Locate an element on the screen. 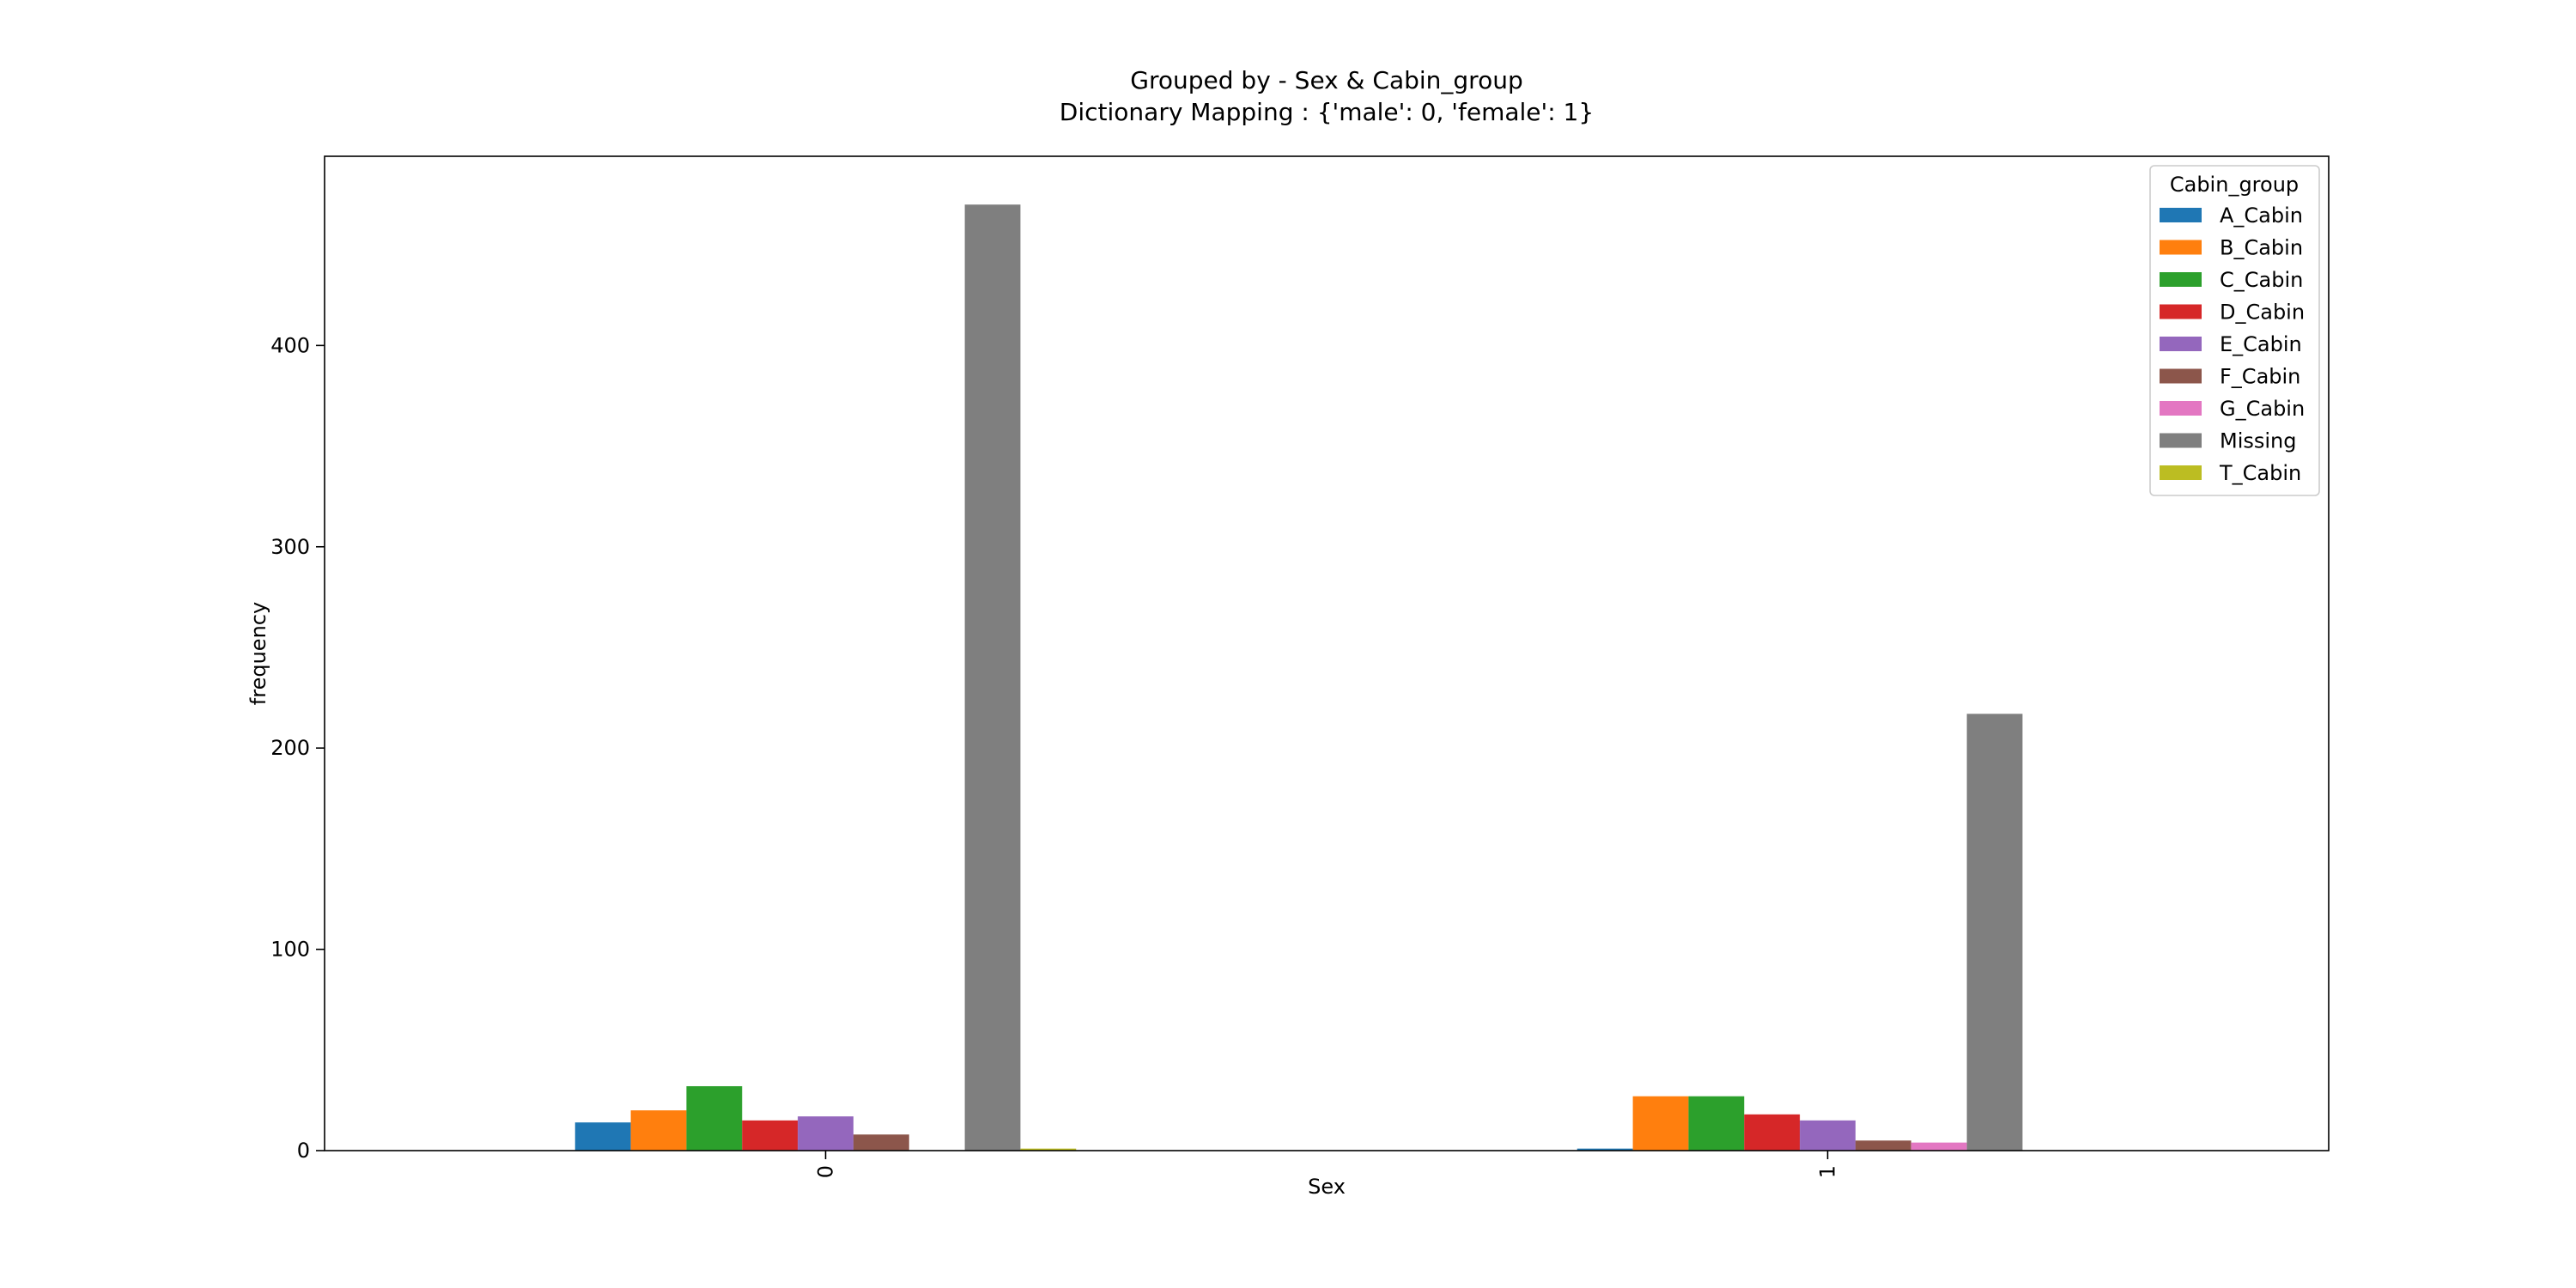 This screenshot has width=2576, height=1288. legend-label-Missing: Missing is located at coordinates (2258, 441).